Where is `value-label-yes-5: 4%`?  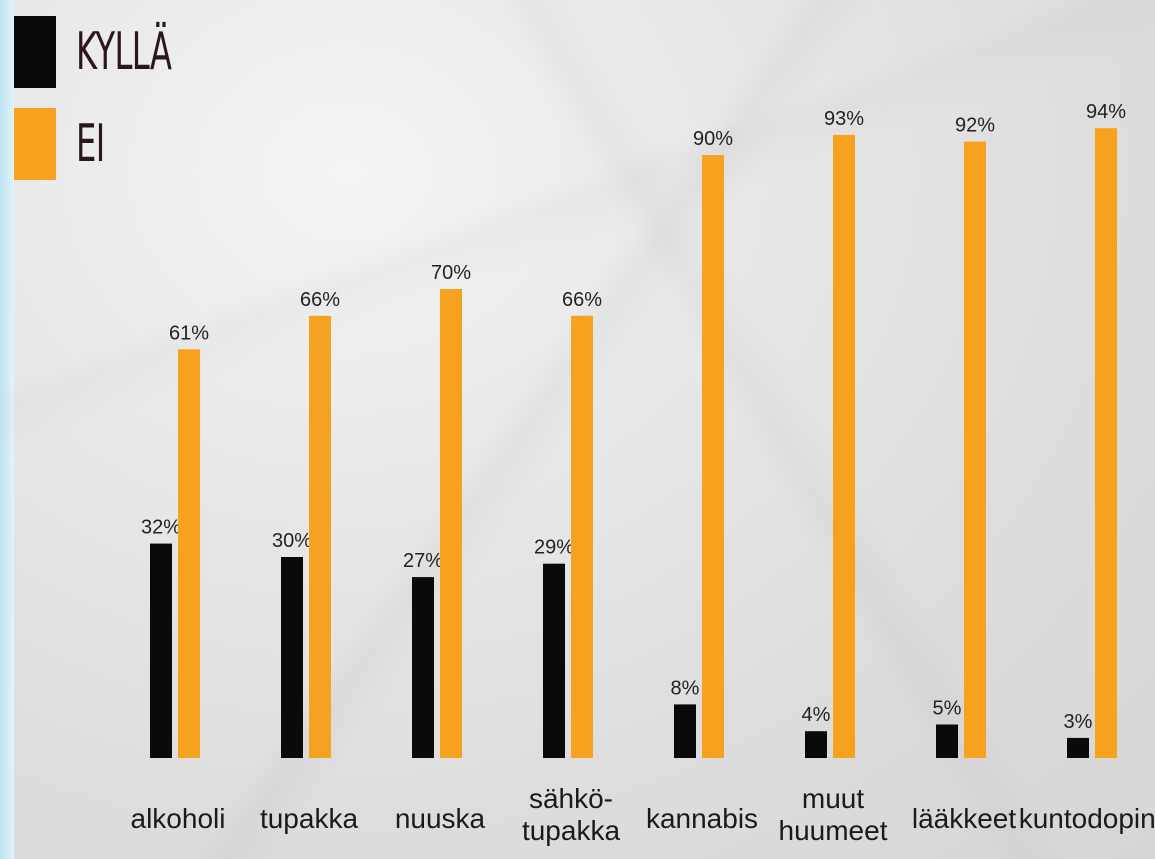
value-label-yes-5: 4% is located at coordinates (816, 715).